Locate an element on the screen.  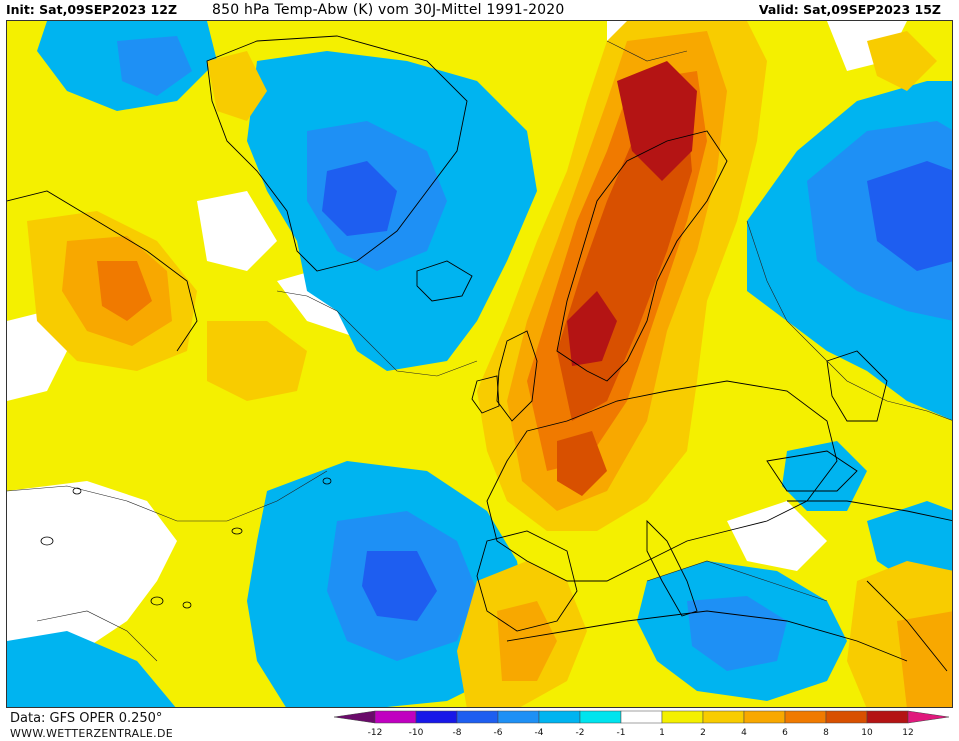
island-markers is located at coordinates (186, 543).